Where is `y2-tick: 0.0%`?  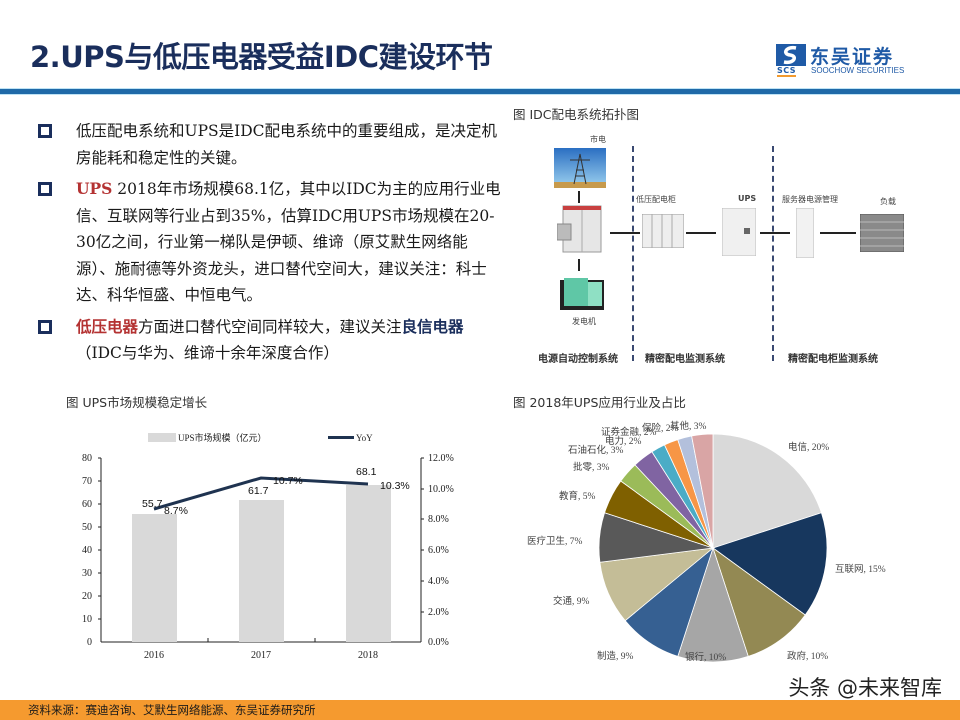
y2-tick: 0.0% is located at coordinates (438, 642).